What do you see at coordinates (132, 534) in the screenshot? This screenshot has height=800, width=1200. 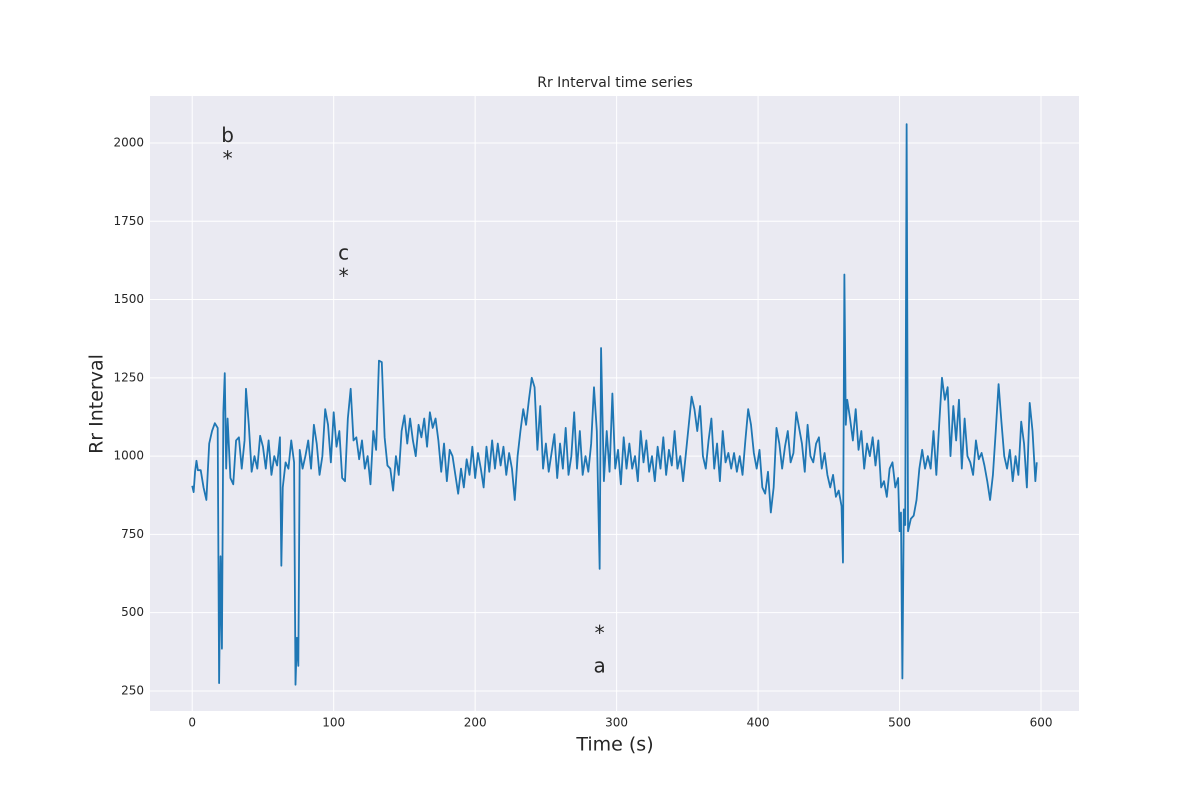 I see `y-tick-label: 750` at bounding box center [132, 534].